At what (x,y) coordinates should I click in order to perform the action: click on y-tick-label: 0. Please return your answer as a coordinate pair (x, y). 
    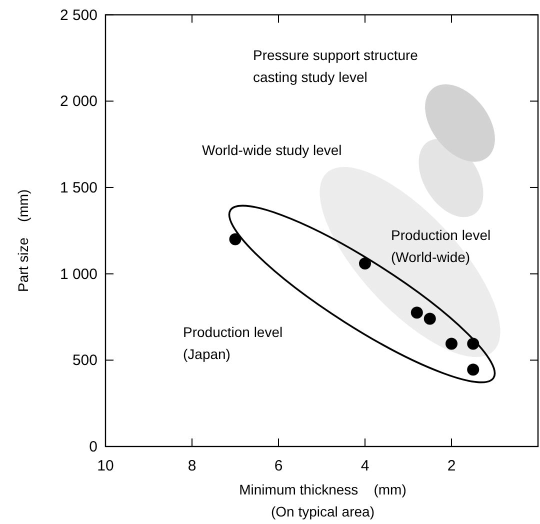
    Looking at the image, I should click on (93, 447).